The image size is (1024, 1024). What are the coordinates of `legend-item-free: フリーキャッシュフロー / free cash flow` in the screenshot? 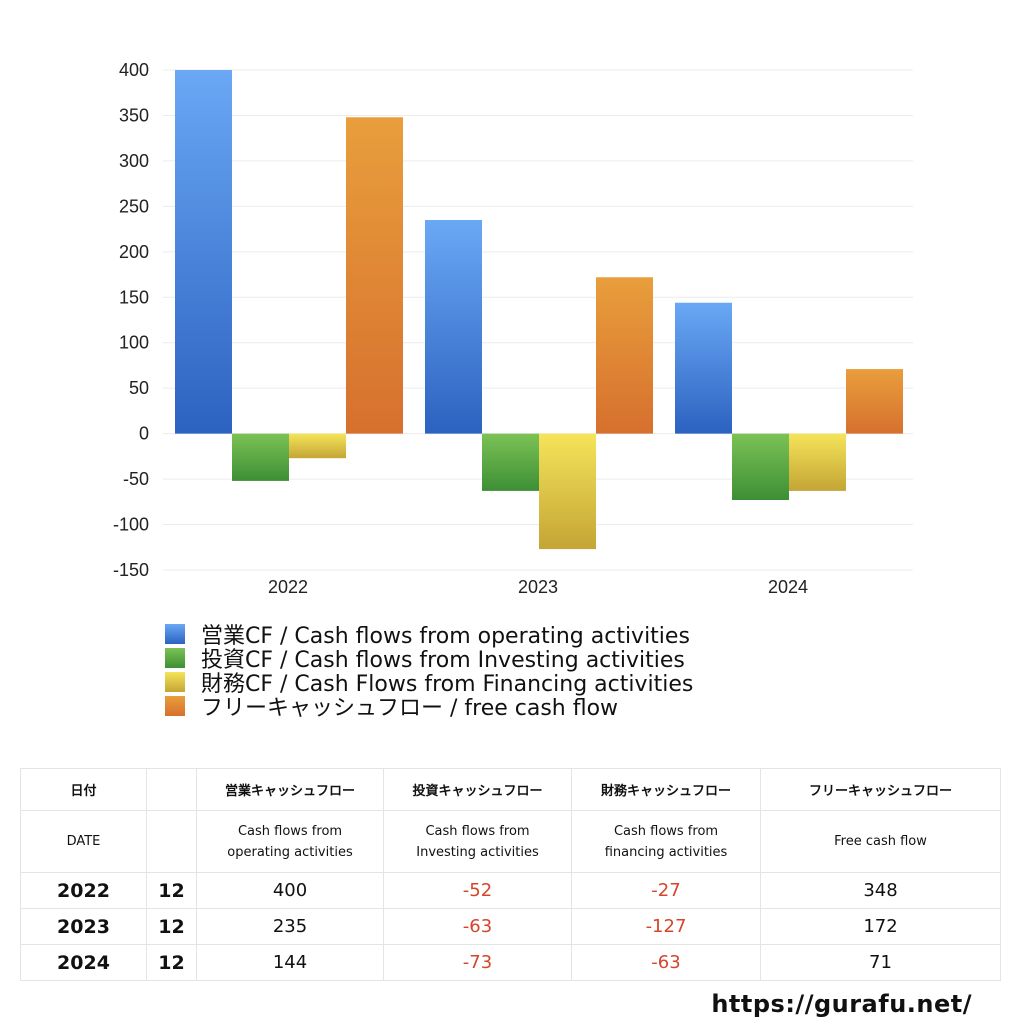 It's located at (429, 707).